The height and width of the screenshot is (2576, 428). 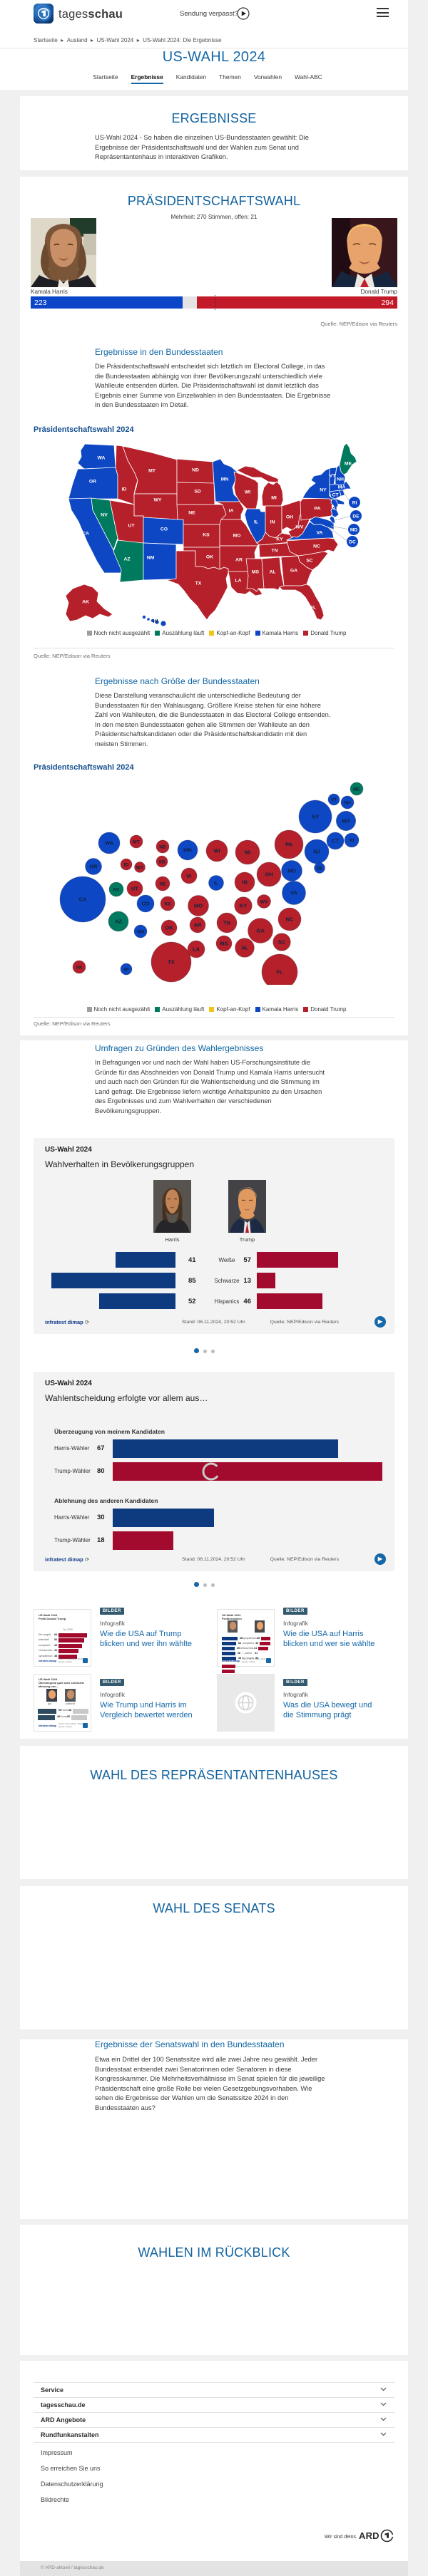 What do you see at coordinates (352, 542) in the screenshot?
I see `svg-text: DC` at bounding box center [352, 542].